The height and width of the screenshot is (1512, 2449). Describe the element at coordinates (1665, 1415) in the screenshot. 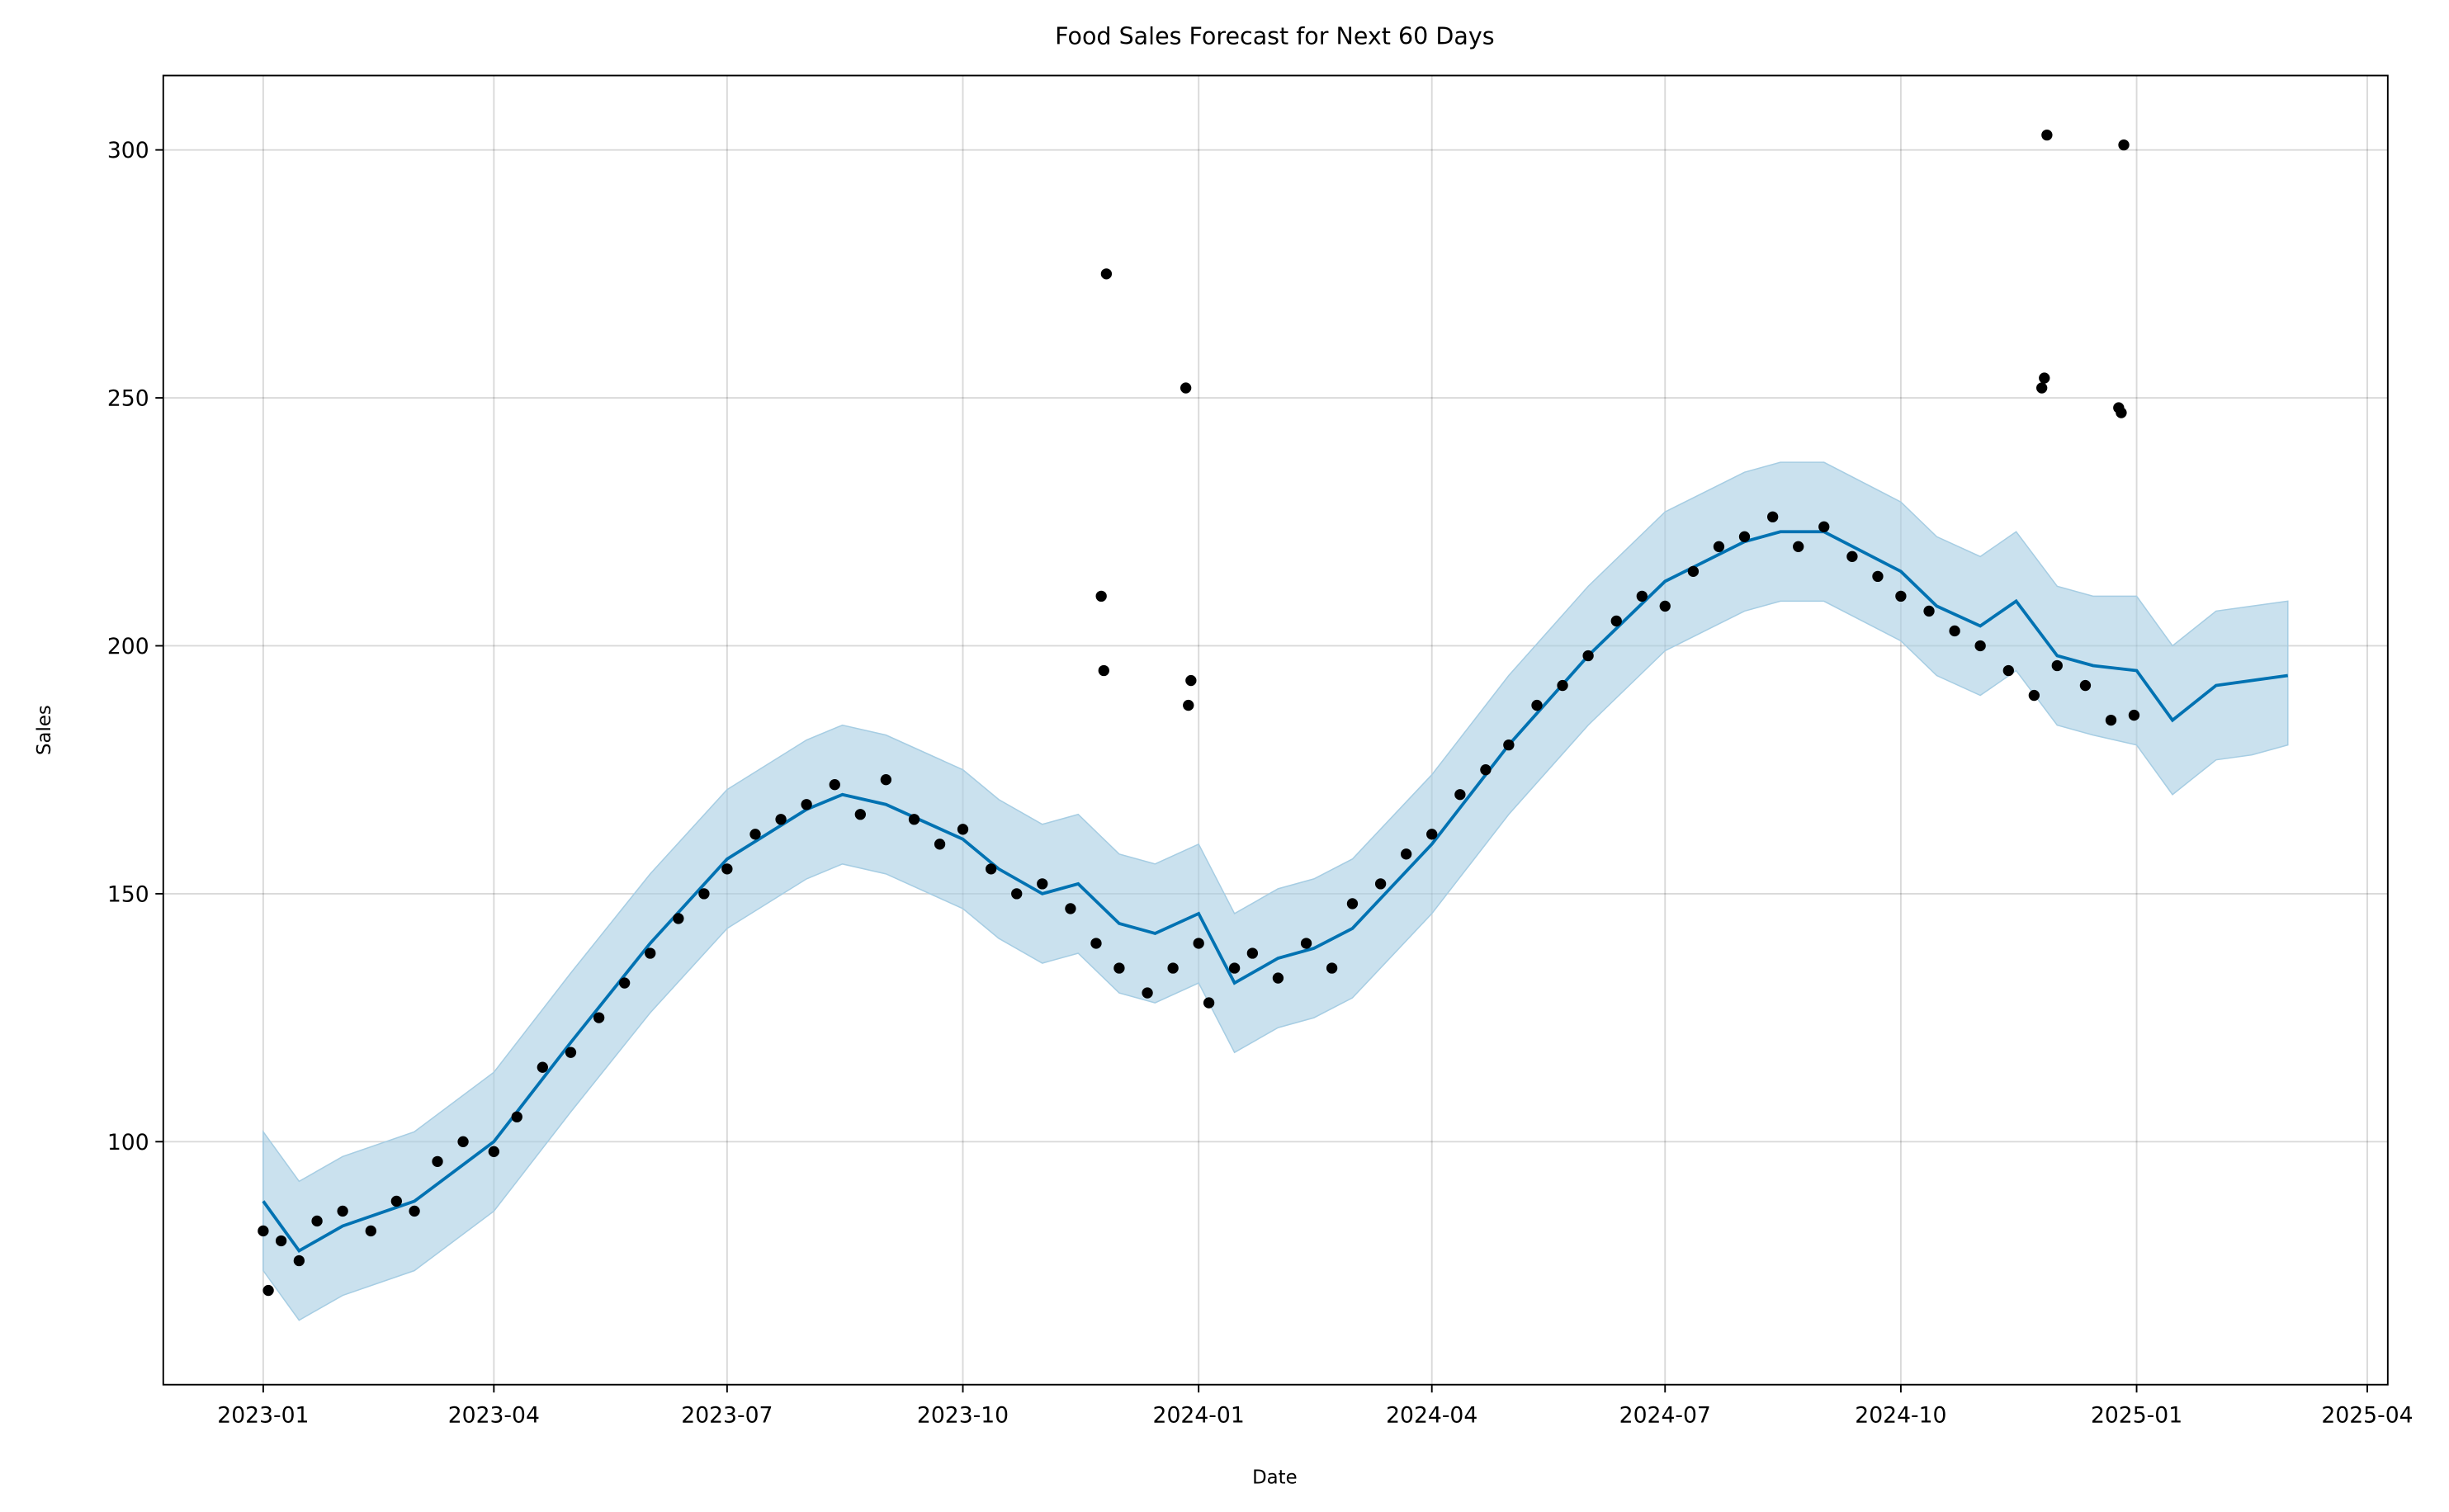

I see `x-tick-label: 2024-07` at that location.